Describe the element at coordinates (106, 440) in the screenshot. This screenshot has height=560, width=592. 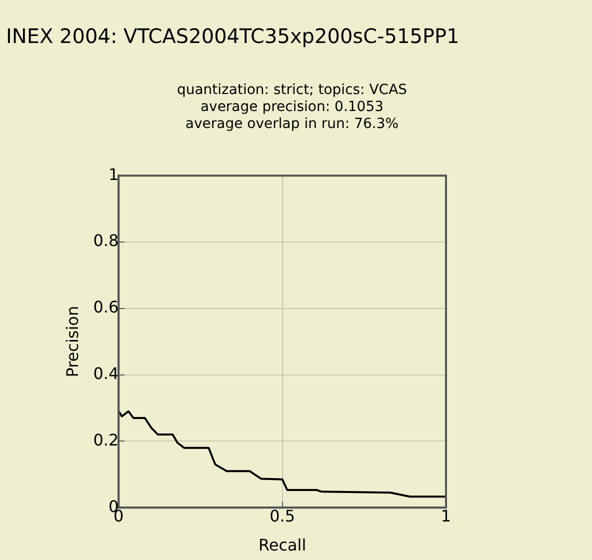
I see `y-tick-label: 0.2` at that location.